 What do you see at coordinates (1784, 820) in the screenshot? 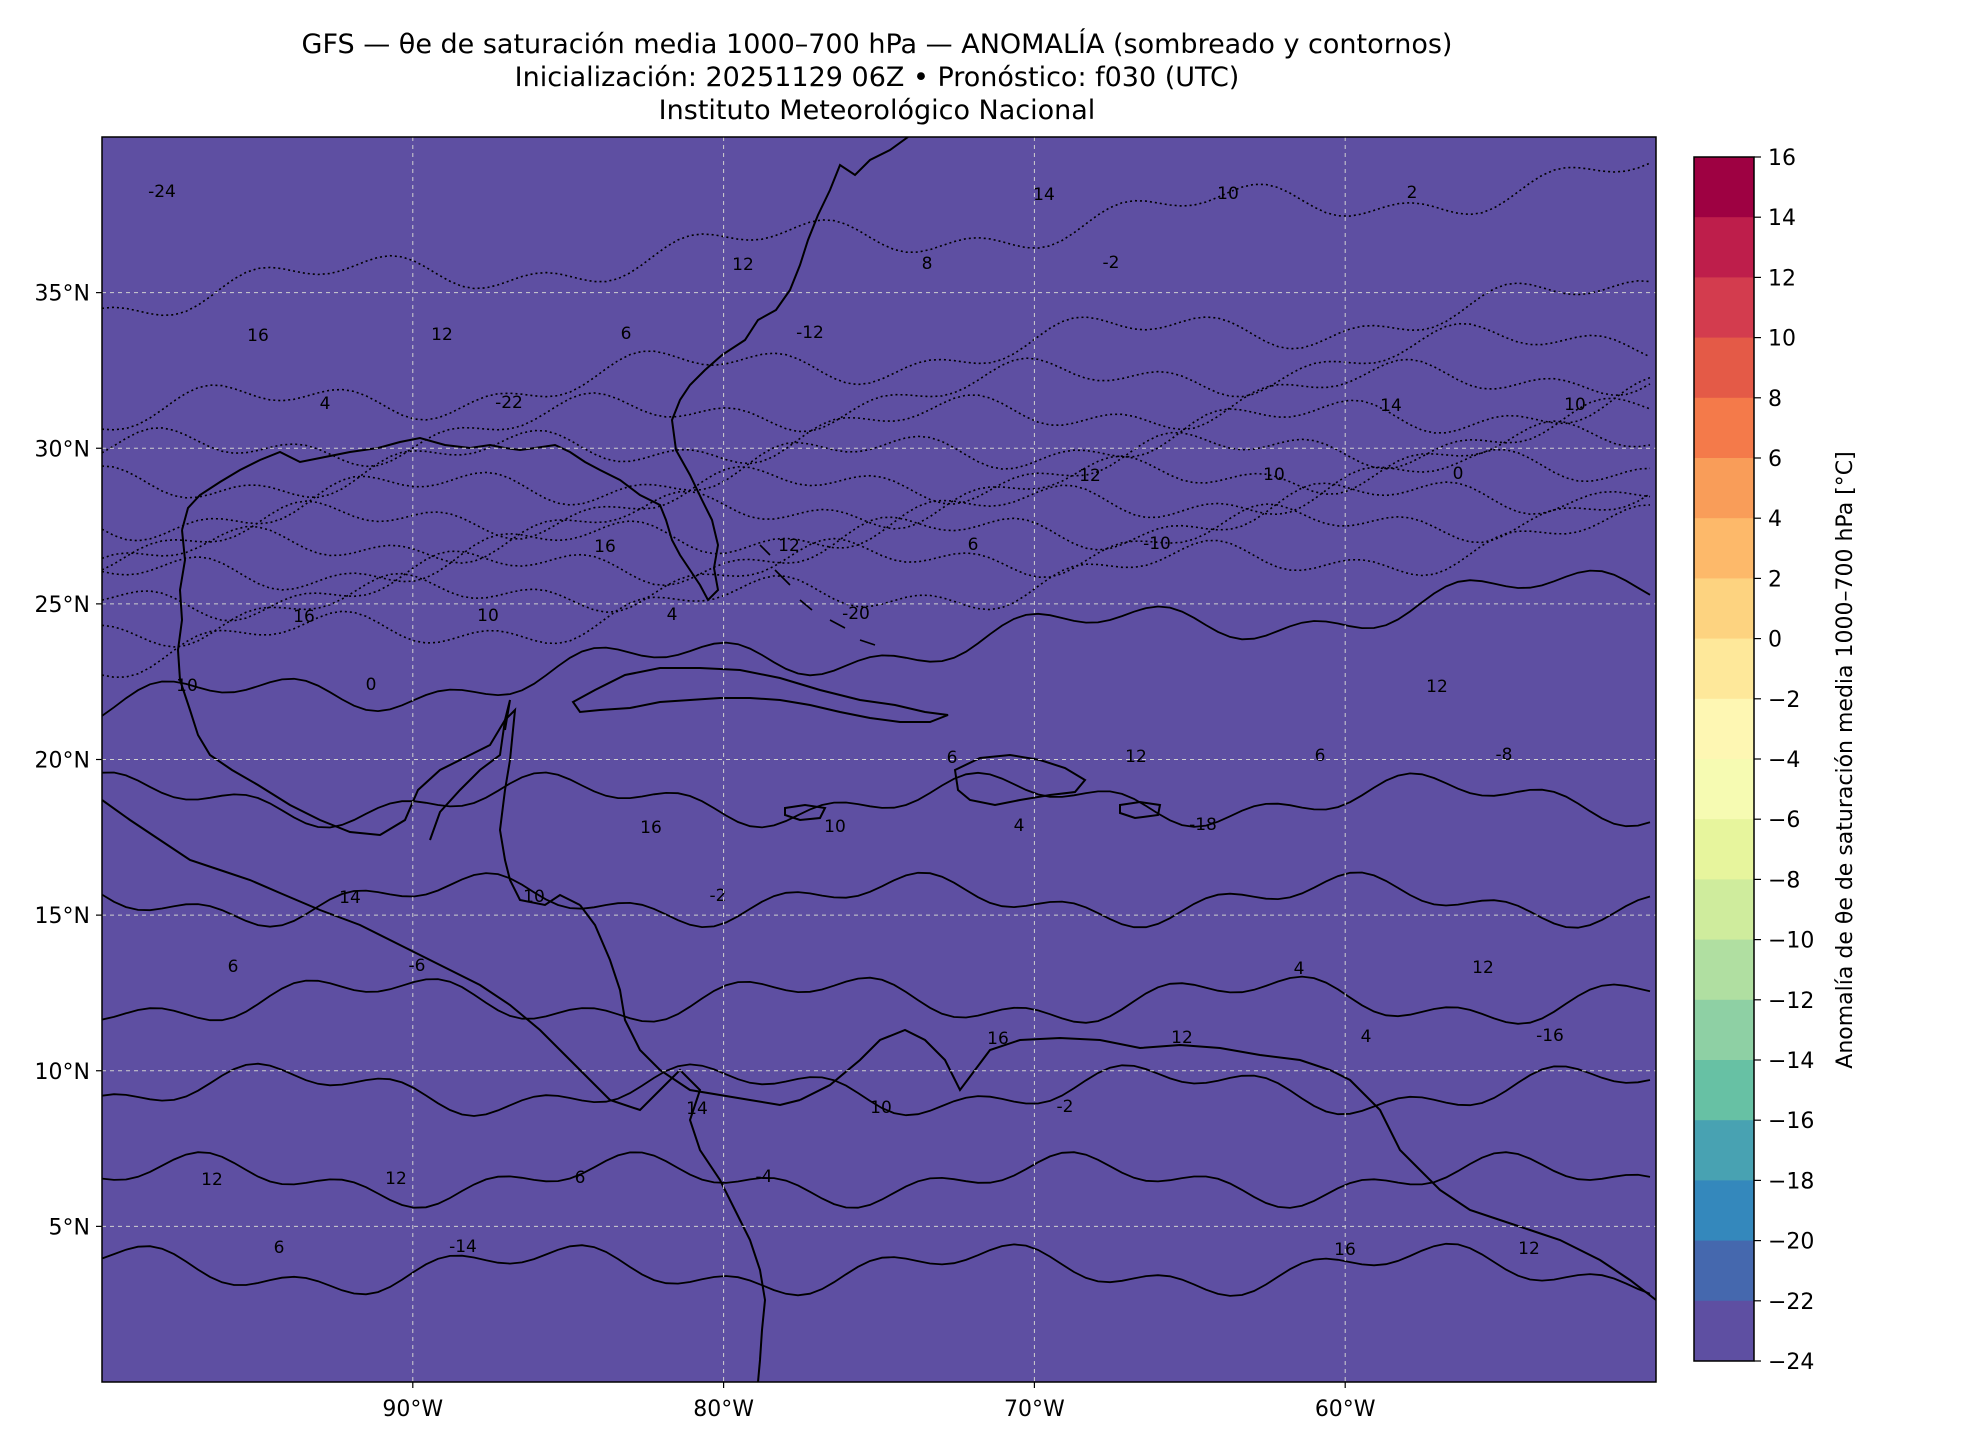
I see `colorbar-tick-label: −6` at bounding box center [1784, 820].